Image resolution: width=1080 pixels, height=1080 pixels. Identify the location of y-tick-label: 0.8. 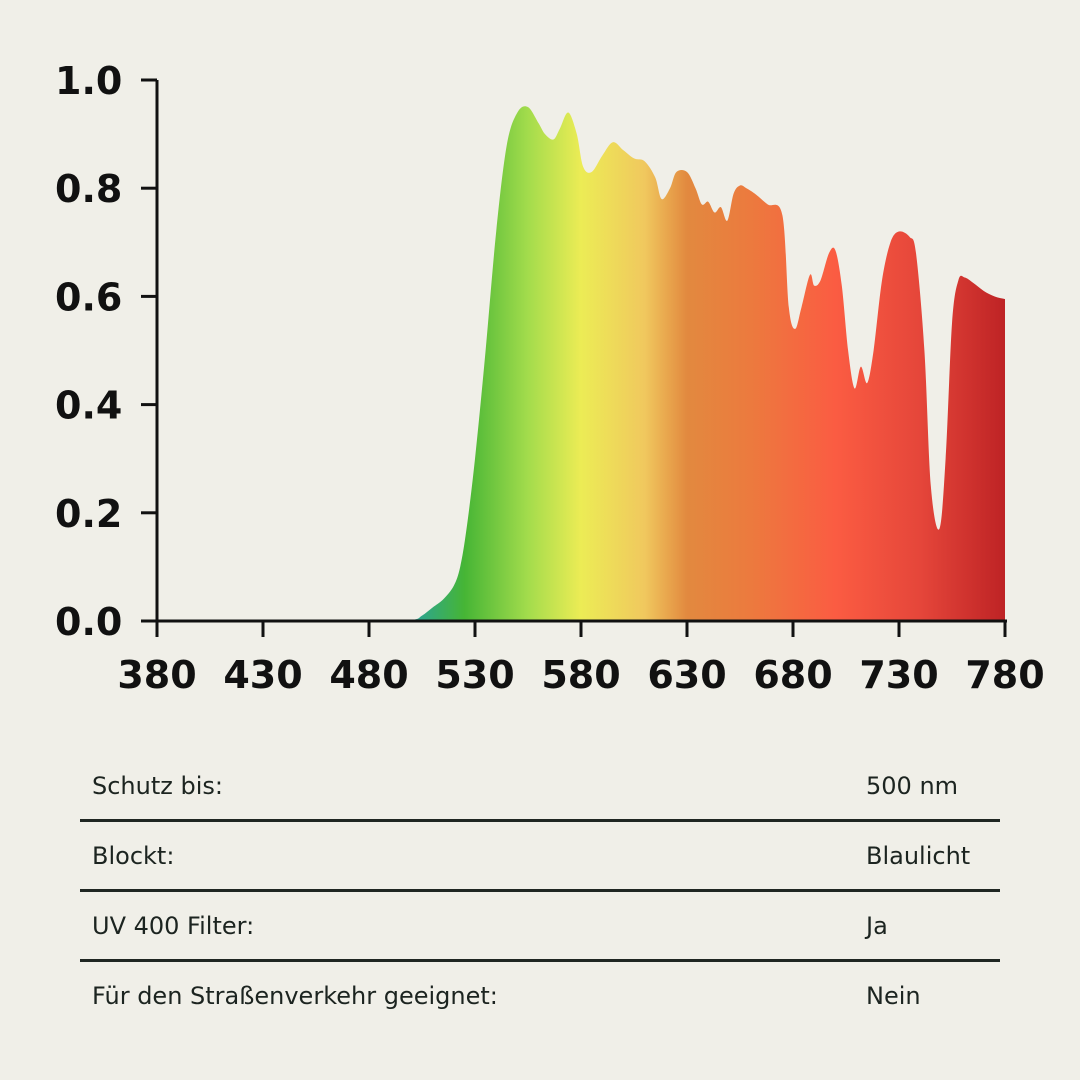
(88, 189).